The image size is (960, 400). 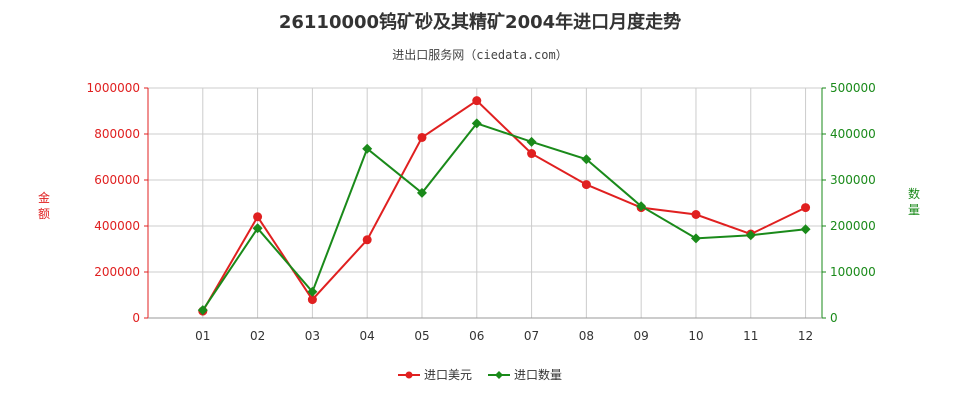 I want to click on x-tick-label: 04, so click(x=367, y=336).